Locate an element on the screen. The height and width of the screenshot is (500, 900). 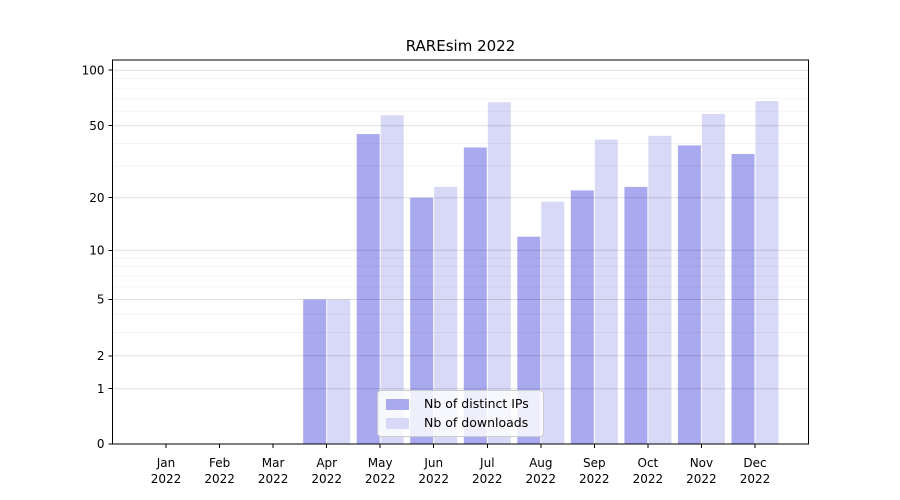
bar-nb-of-distinct-ips-dec is located at coordinates (743, 299).